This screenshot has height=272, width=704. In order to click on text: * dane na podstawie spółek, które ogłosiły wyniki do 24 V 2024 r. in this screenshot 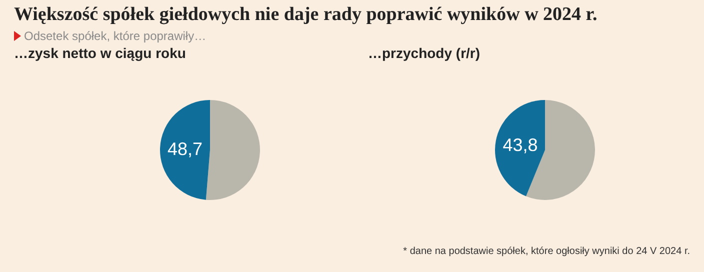, I will do `click(546, 251)`.